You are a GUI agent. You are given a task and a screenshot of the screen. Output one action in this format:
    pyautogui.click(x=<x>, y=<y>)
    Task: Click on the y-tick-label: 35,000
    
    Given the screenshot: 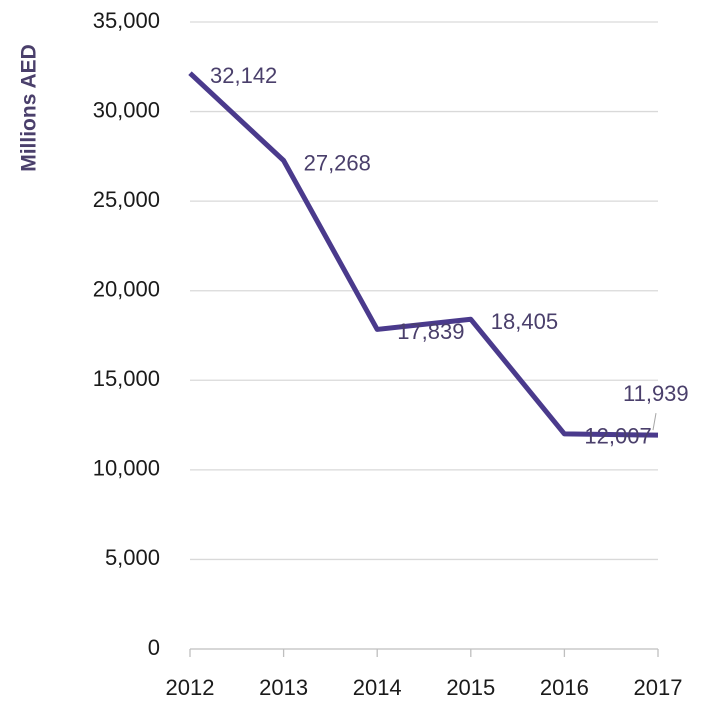 What is the action you would take?
    pyautogui.click(x=126, y=20)
    